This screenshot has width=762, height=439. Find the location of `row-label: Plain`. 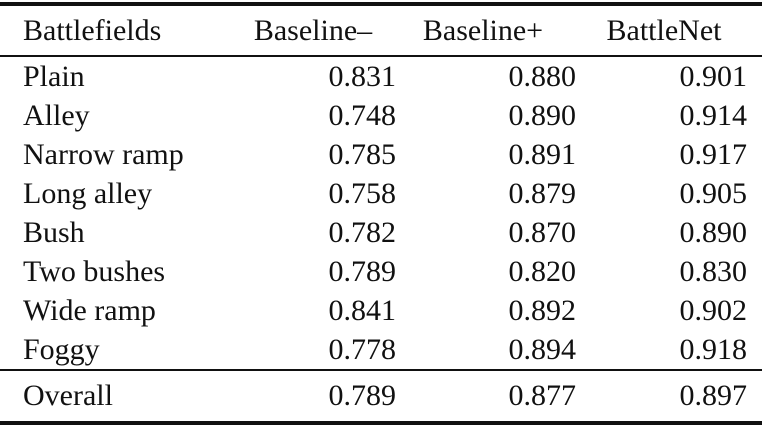

row-label: Plain is located at coordinates (54, 76).